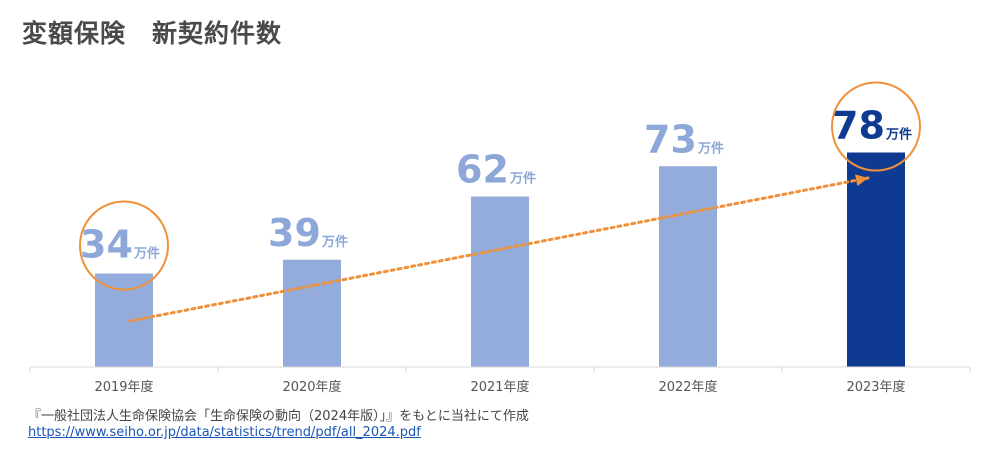 This screenshot has width=988, height=454. Describe the element at coordinates (861, 180) in the screenshot. I see `trend-arrowhead` at that location.